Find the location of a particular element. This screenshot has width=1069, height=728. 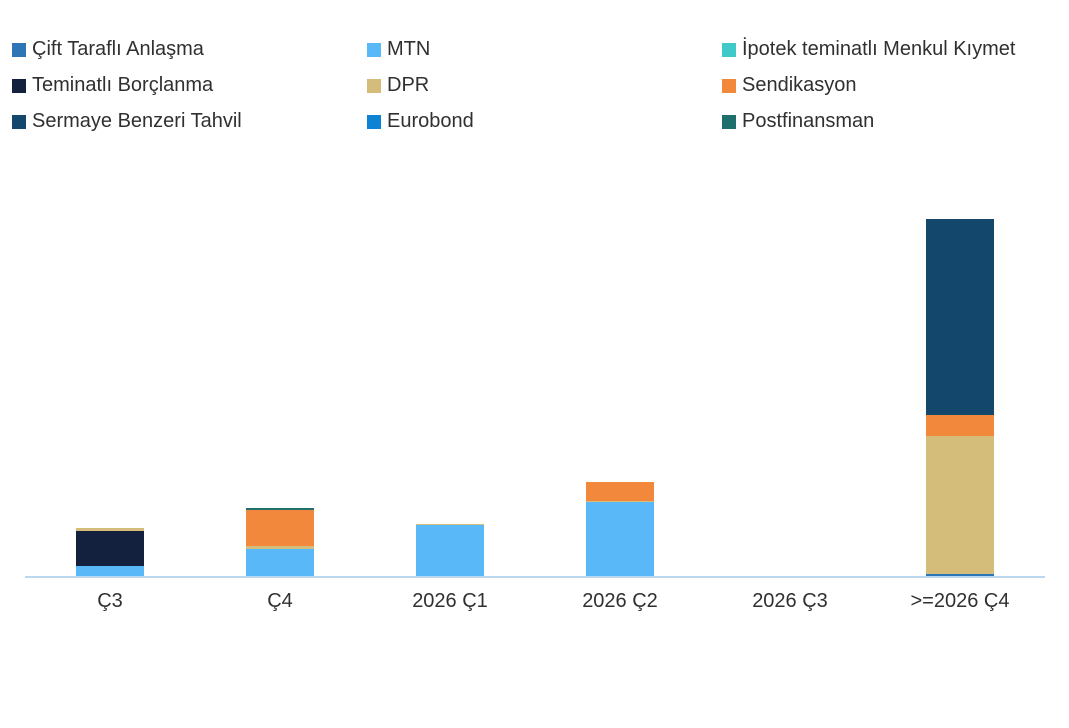

x-axis-label: 2026 Ç2 is located at coordinates (620, 601).